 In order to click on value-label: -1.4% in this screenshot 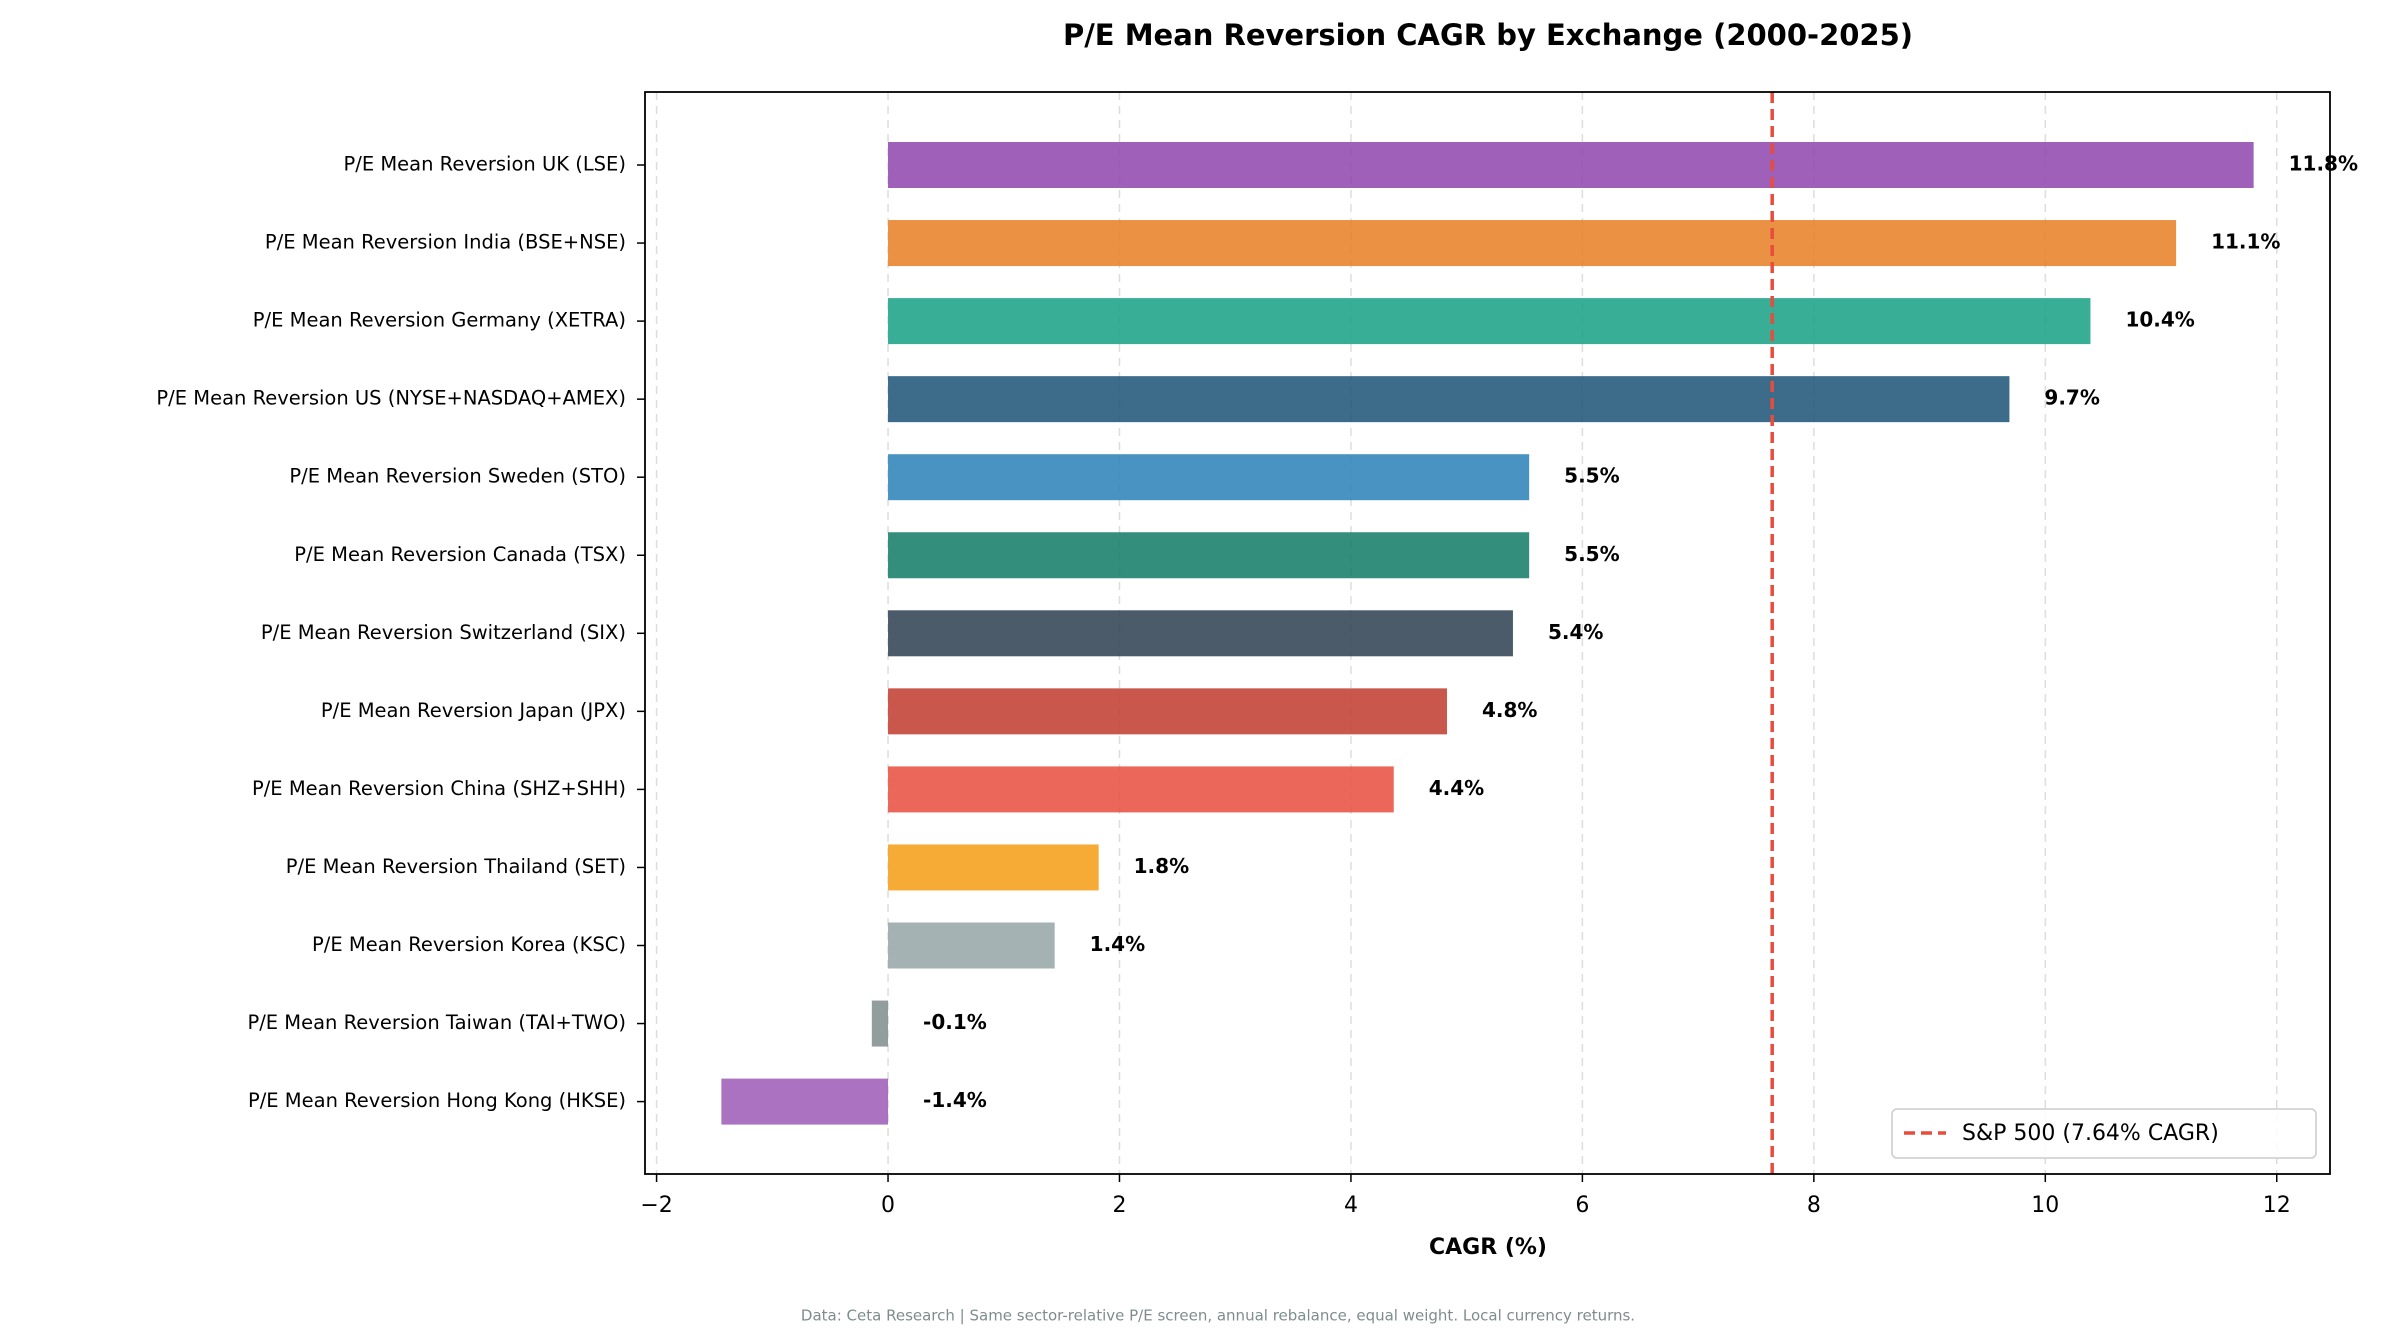, I will do `click(955, 1100)`.